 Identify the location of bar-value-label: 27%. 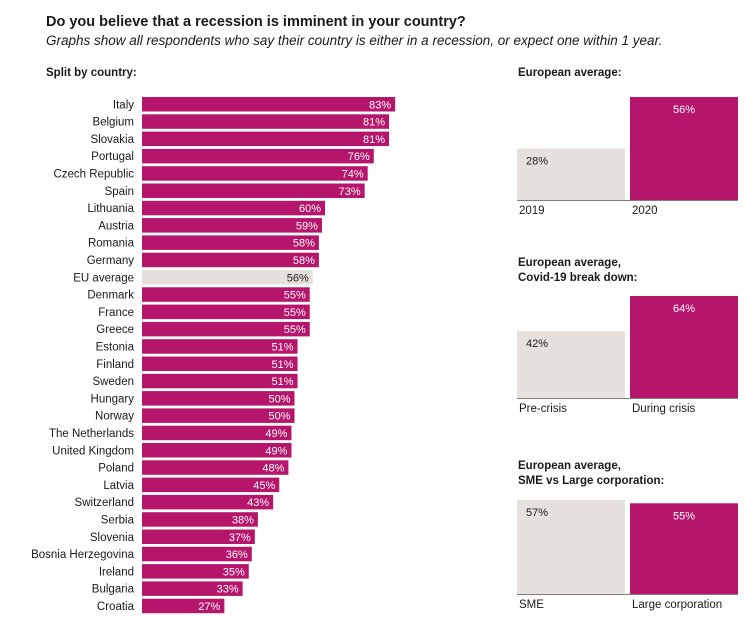
(209, 607).